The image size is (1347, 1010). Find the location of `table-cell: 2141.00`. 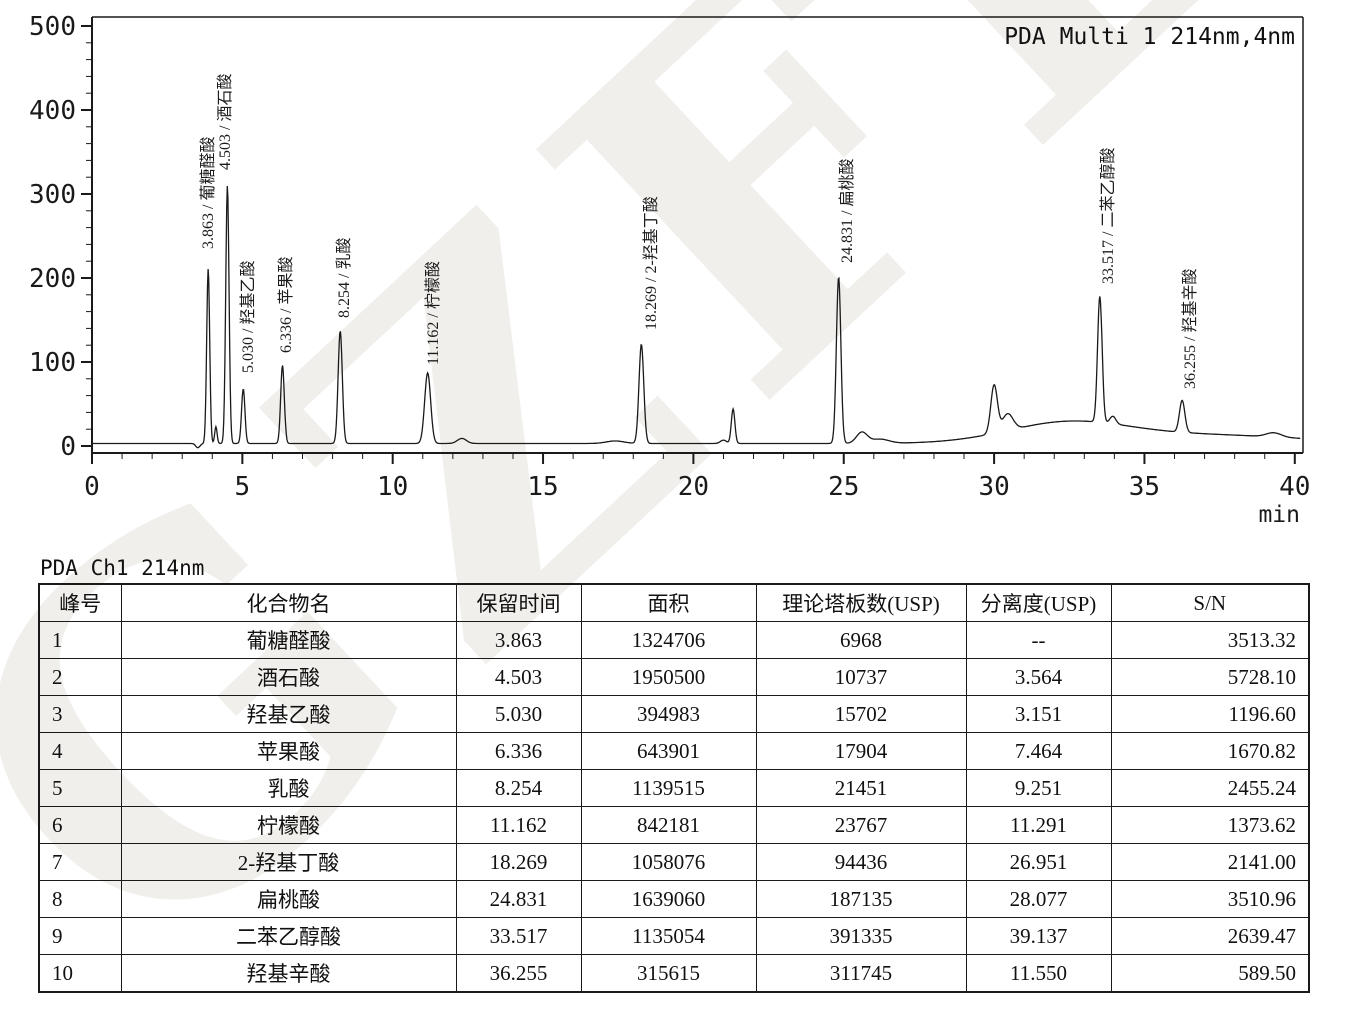

table-cell: 2141.00 is located at coordinates (1210, 862).